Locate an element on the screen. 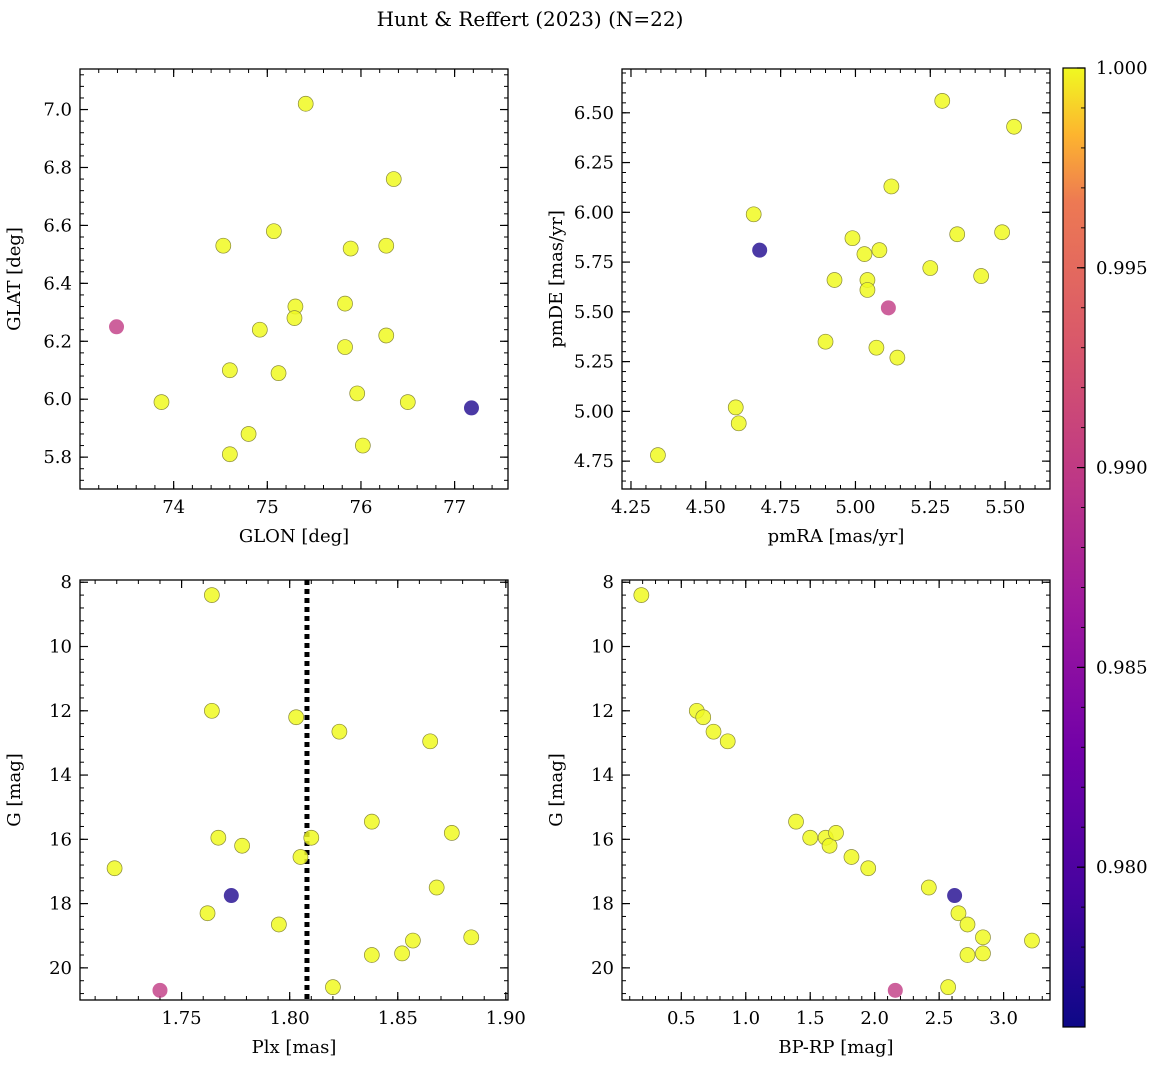  y-tick-label: 6.50 is located at coordinates (594, 113).